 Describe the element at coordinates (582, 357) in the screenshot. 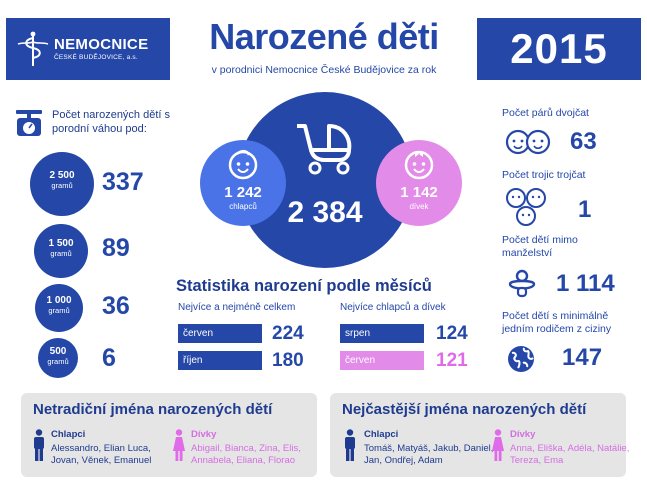

I see `foreign-parent-value: 147` at that location.